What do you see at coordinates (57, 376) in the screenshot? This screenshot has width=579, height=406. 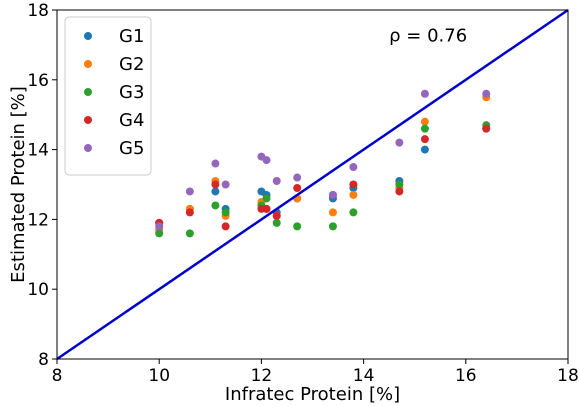 I see `x-tick-label: 8` at bounding box center [57, 376].